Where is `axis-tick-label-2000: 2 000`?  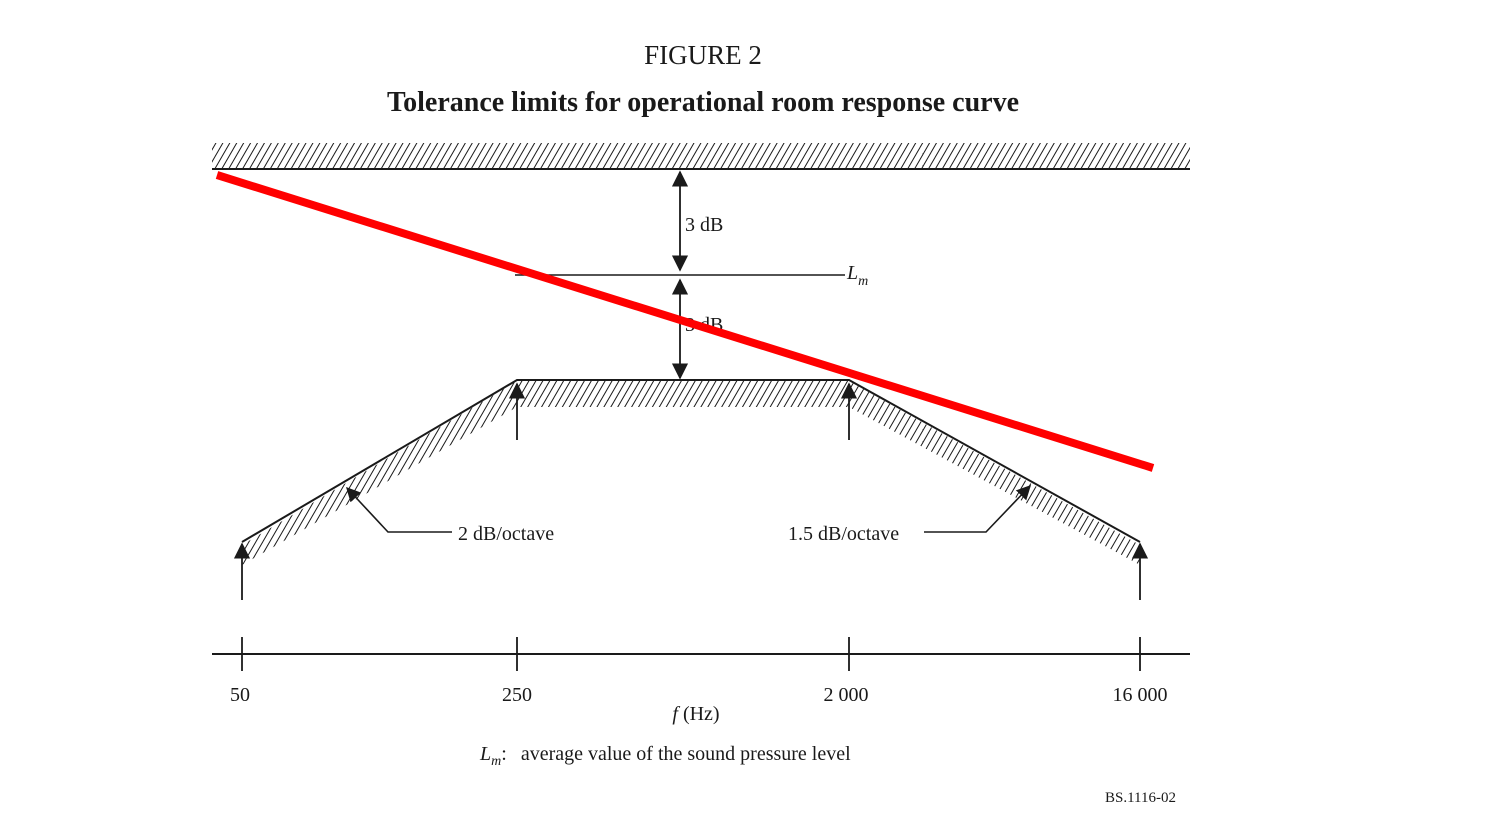 axis-tick-label-2000: 2 000 is located at coordinates (846, 695).